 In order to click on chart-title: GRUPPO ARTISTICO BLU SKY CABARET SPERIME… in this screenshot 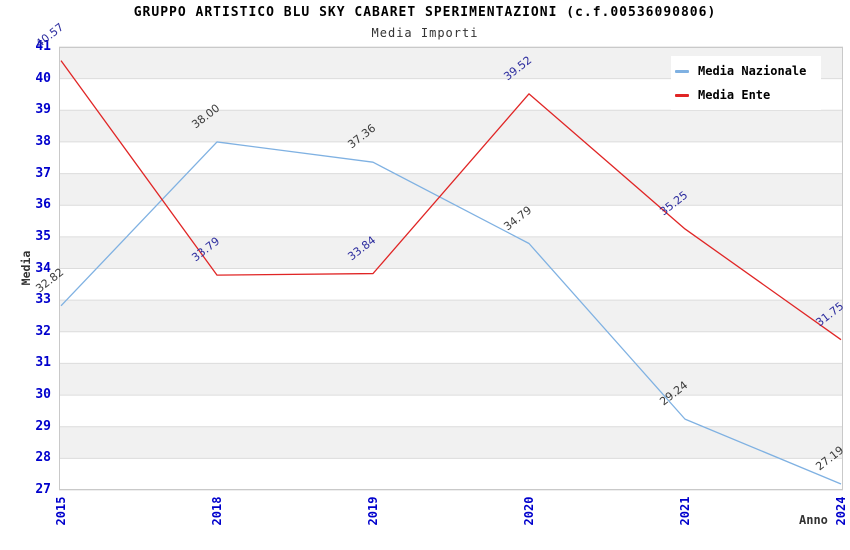, I will do `click(425, 12)`.